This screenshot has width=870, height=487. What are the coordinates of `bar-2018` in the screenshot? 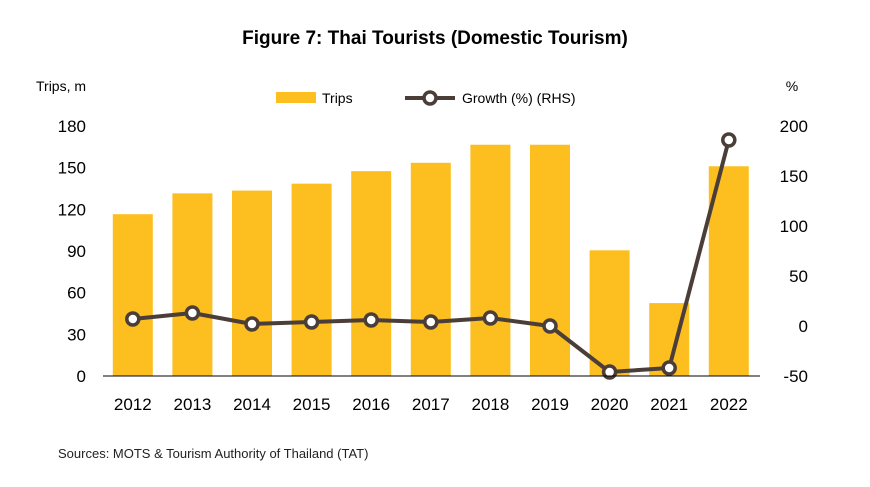 It's located at (490, 260).